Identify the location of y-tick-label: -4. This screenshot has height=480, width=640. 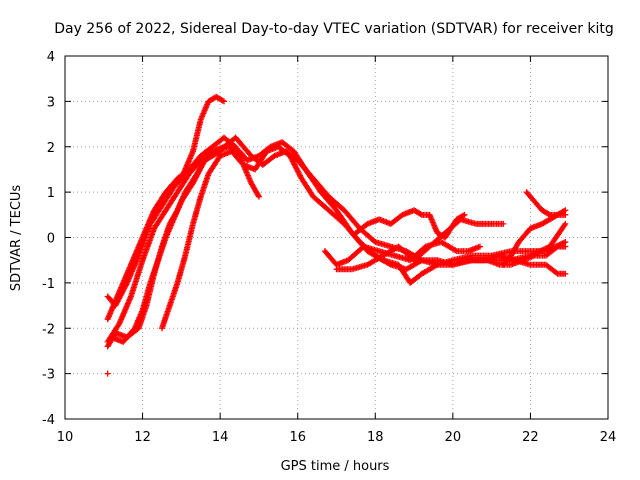
(48, 420).